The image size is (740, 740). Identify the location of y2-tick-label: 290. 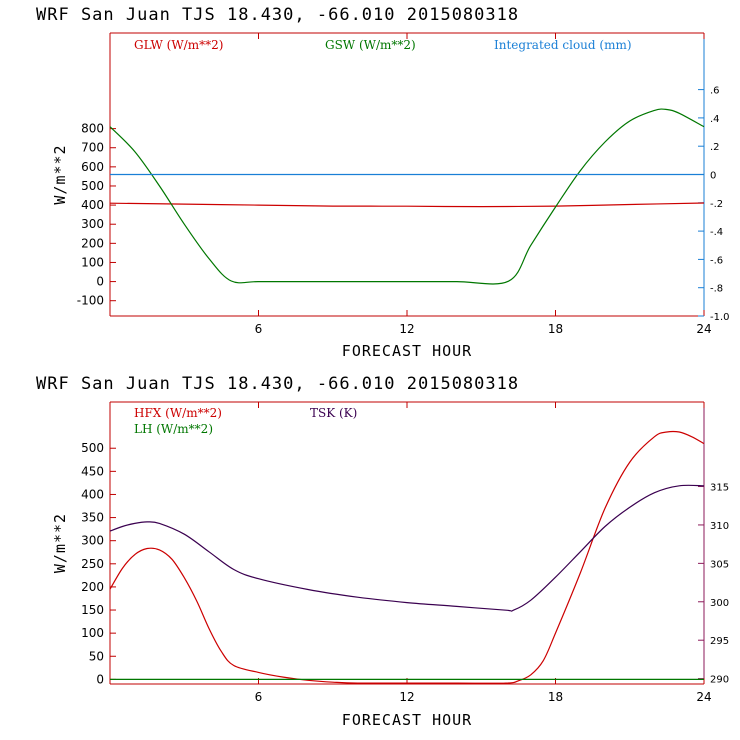
(719, 680).